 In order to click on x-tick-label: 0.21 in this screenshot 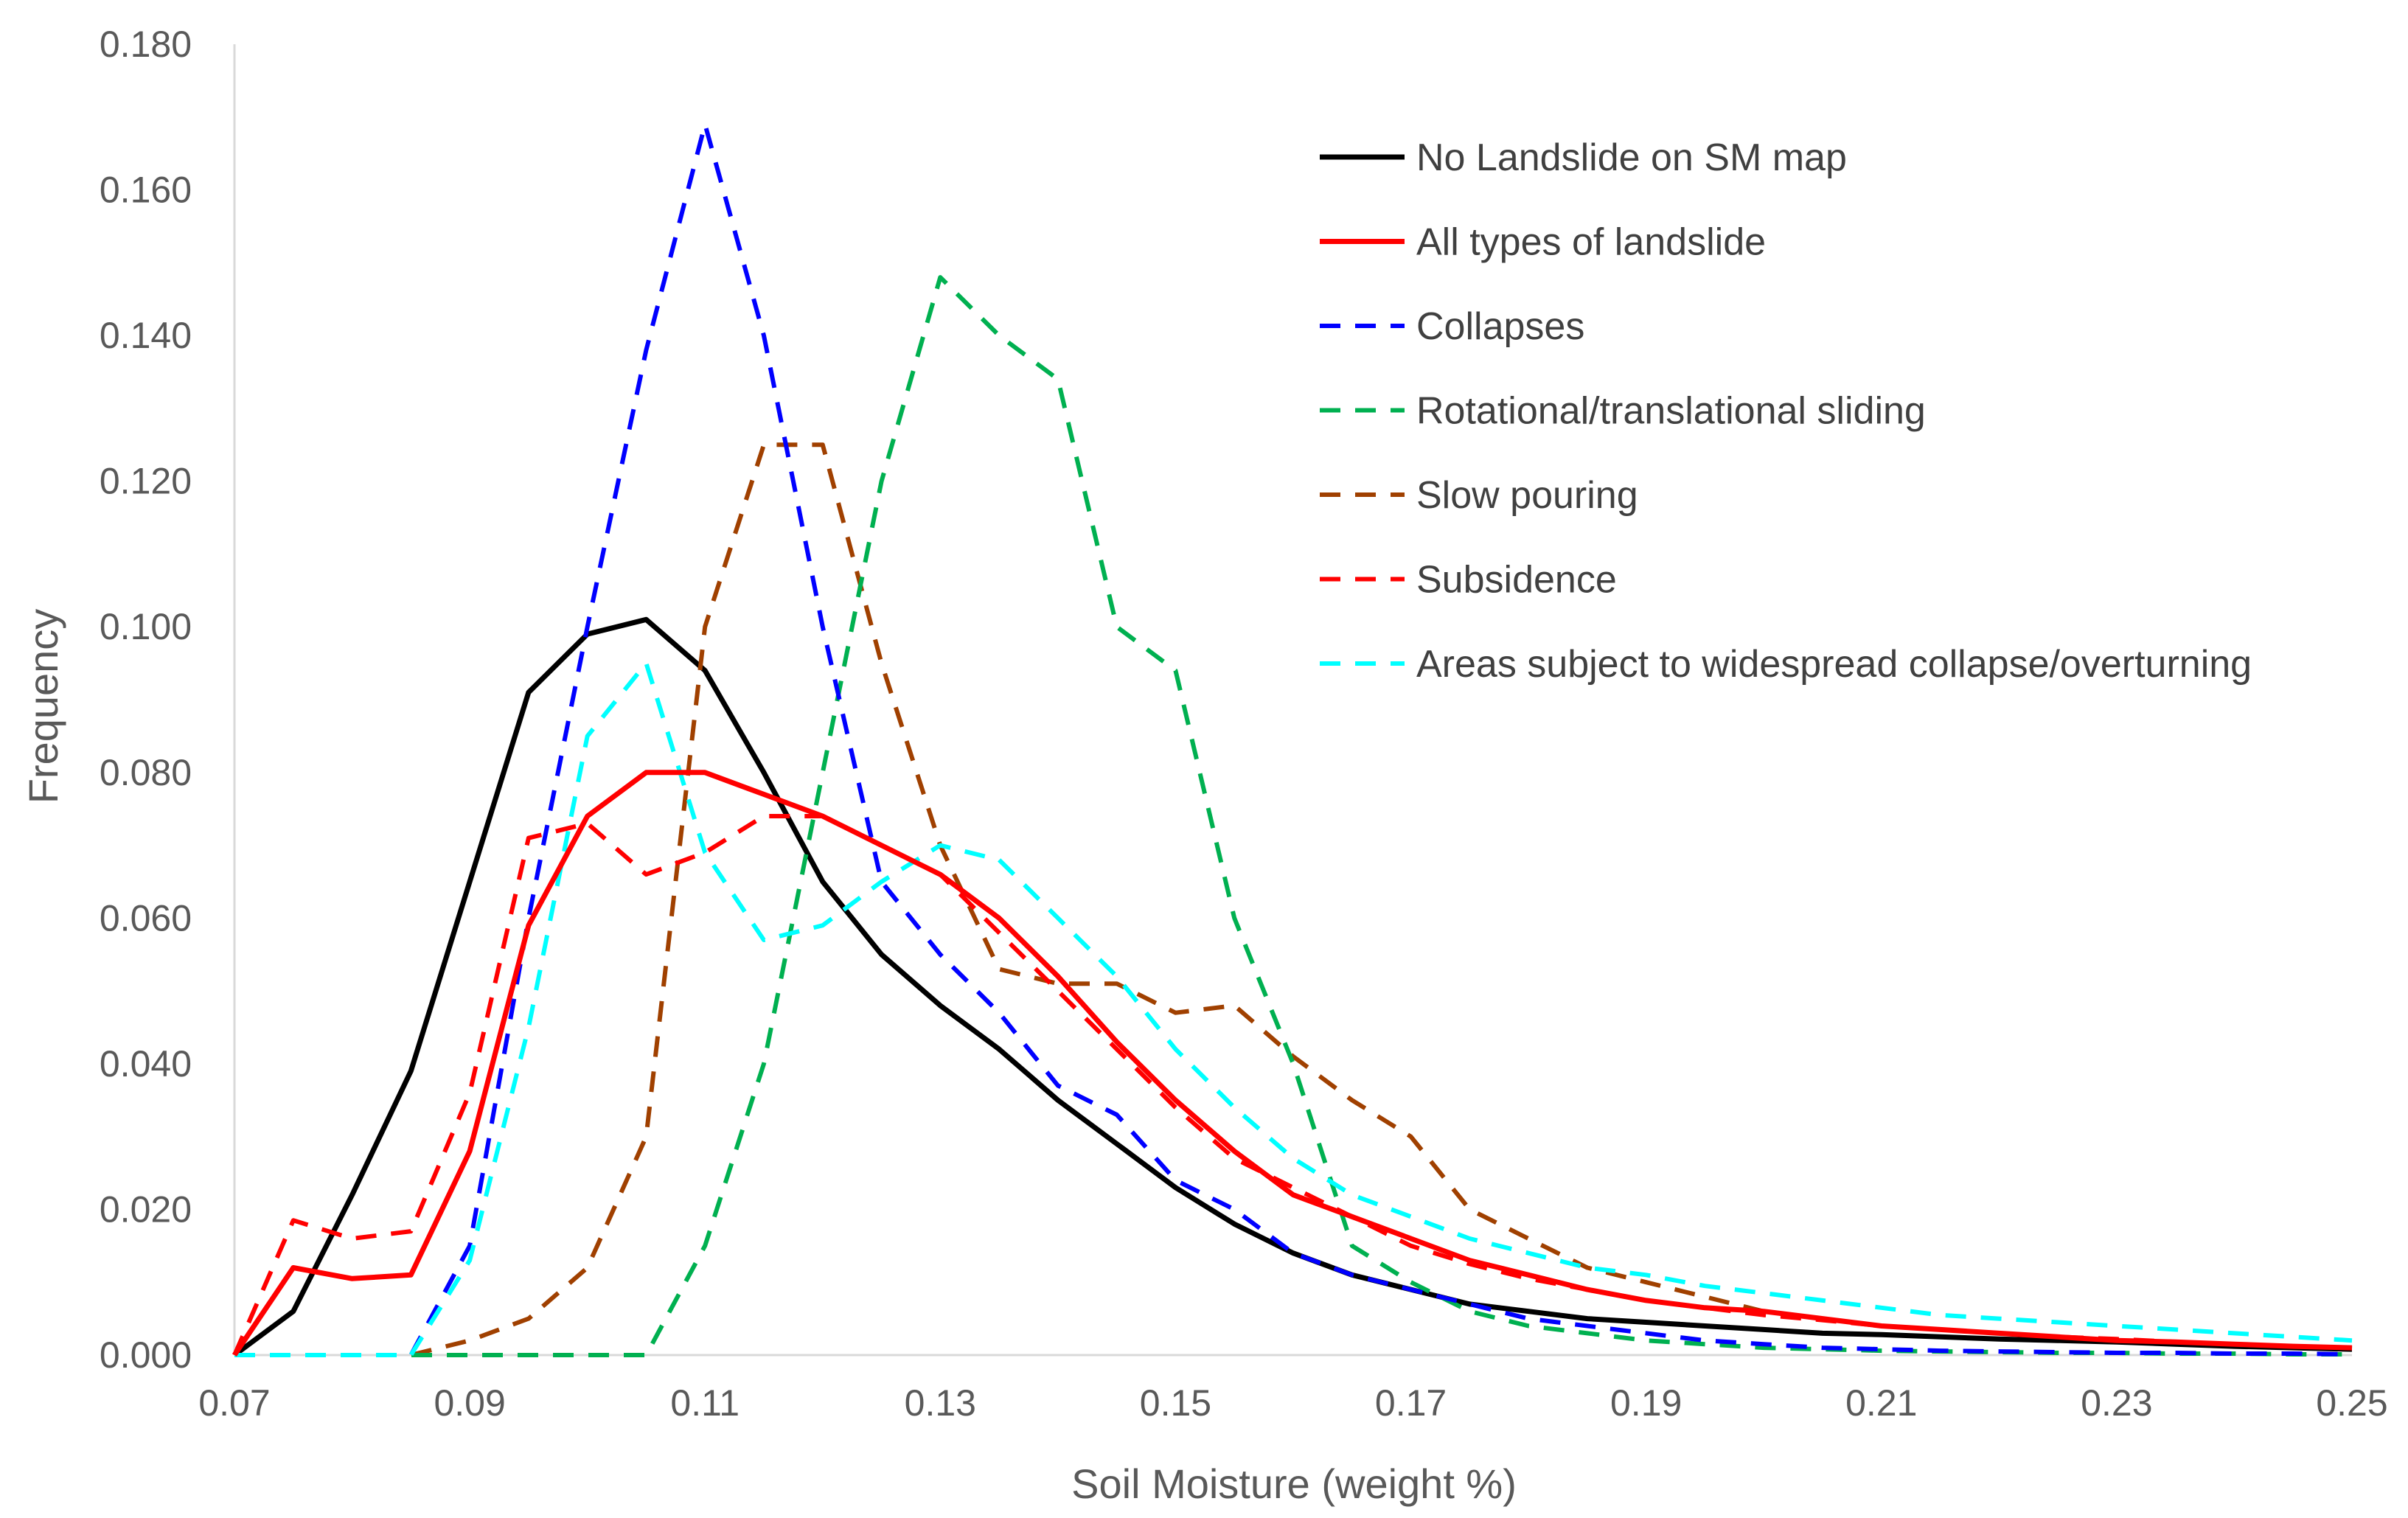, I will do `click(1881, 1403)`.